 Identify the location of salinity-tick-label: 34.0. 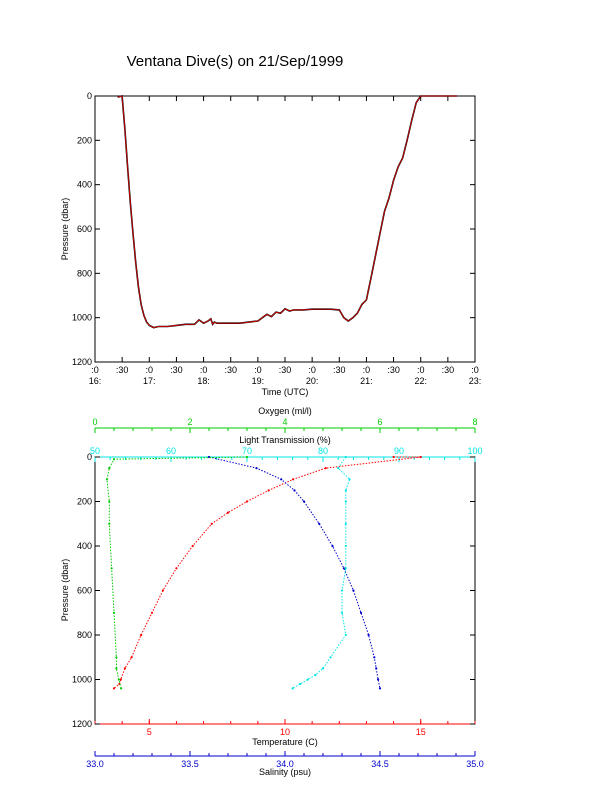
(285, 764).